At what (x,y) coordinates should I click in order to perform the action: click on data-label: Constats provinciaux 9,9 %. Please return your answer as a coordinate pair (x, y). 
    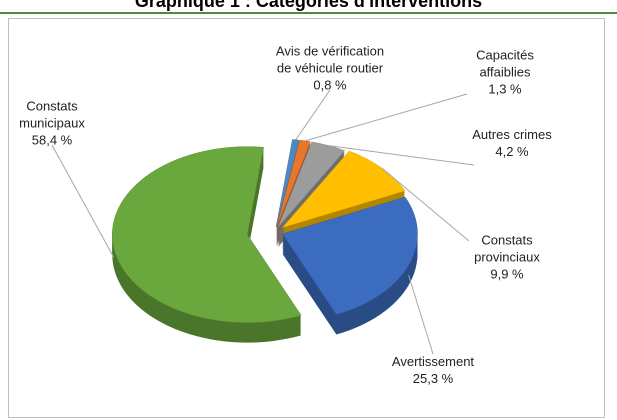
    Looking at the image, I should click on (507, 257).